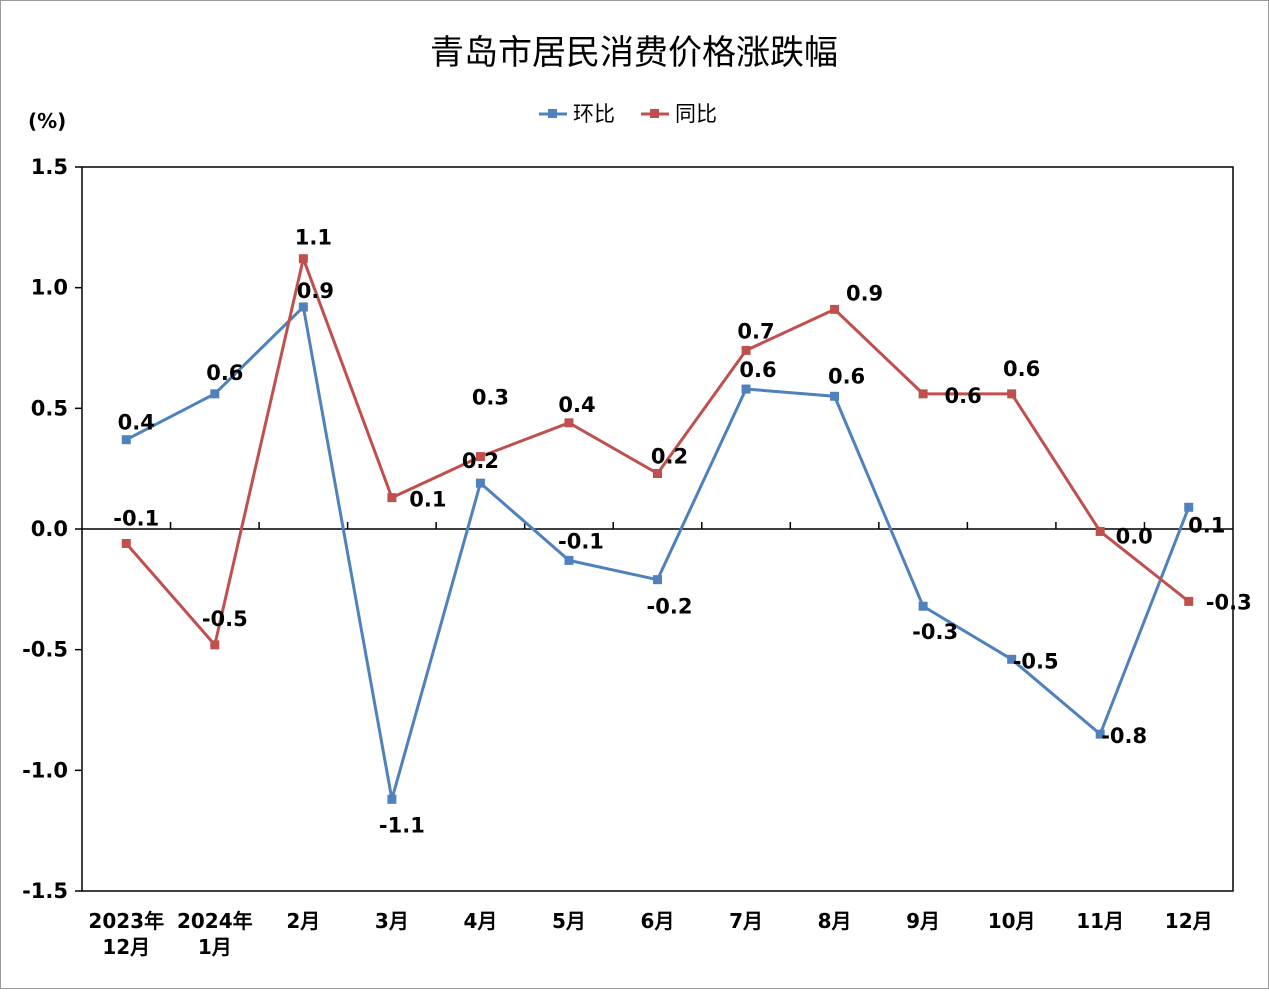 The height and width of the screenshot is (992, 1269). I want to click on chart-title: 青岛市居民消费价格涨跌幅, so click(634, 53).